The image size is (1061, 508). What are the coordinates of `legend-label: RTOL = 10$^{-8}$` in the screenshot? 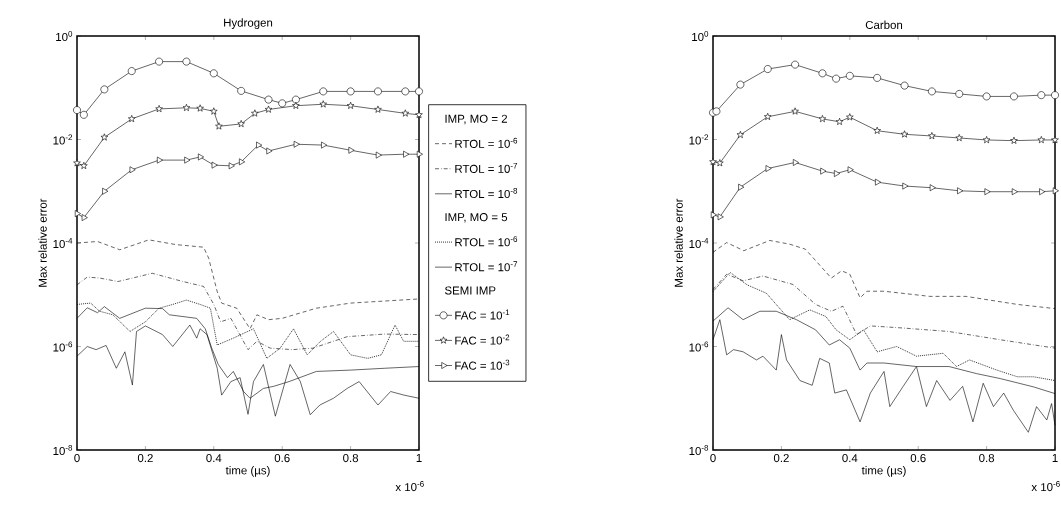 It's located at (486, 193).